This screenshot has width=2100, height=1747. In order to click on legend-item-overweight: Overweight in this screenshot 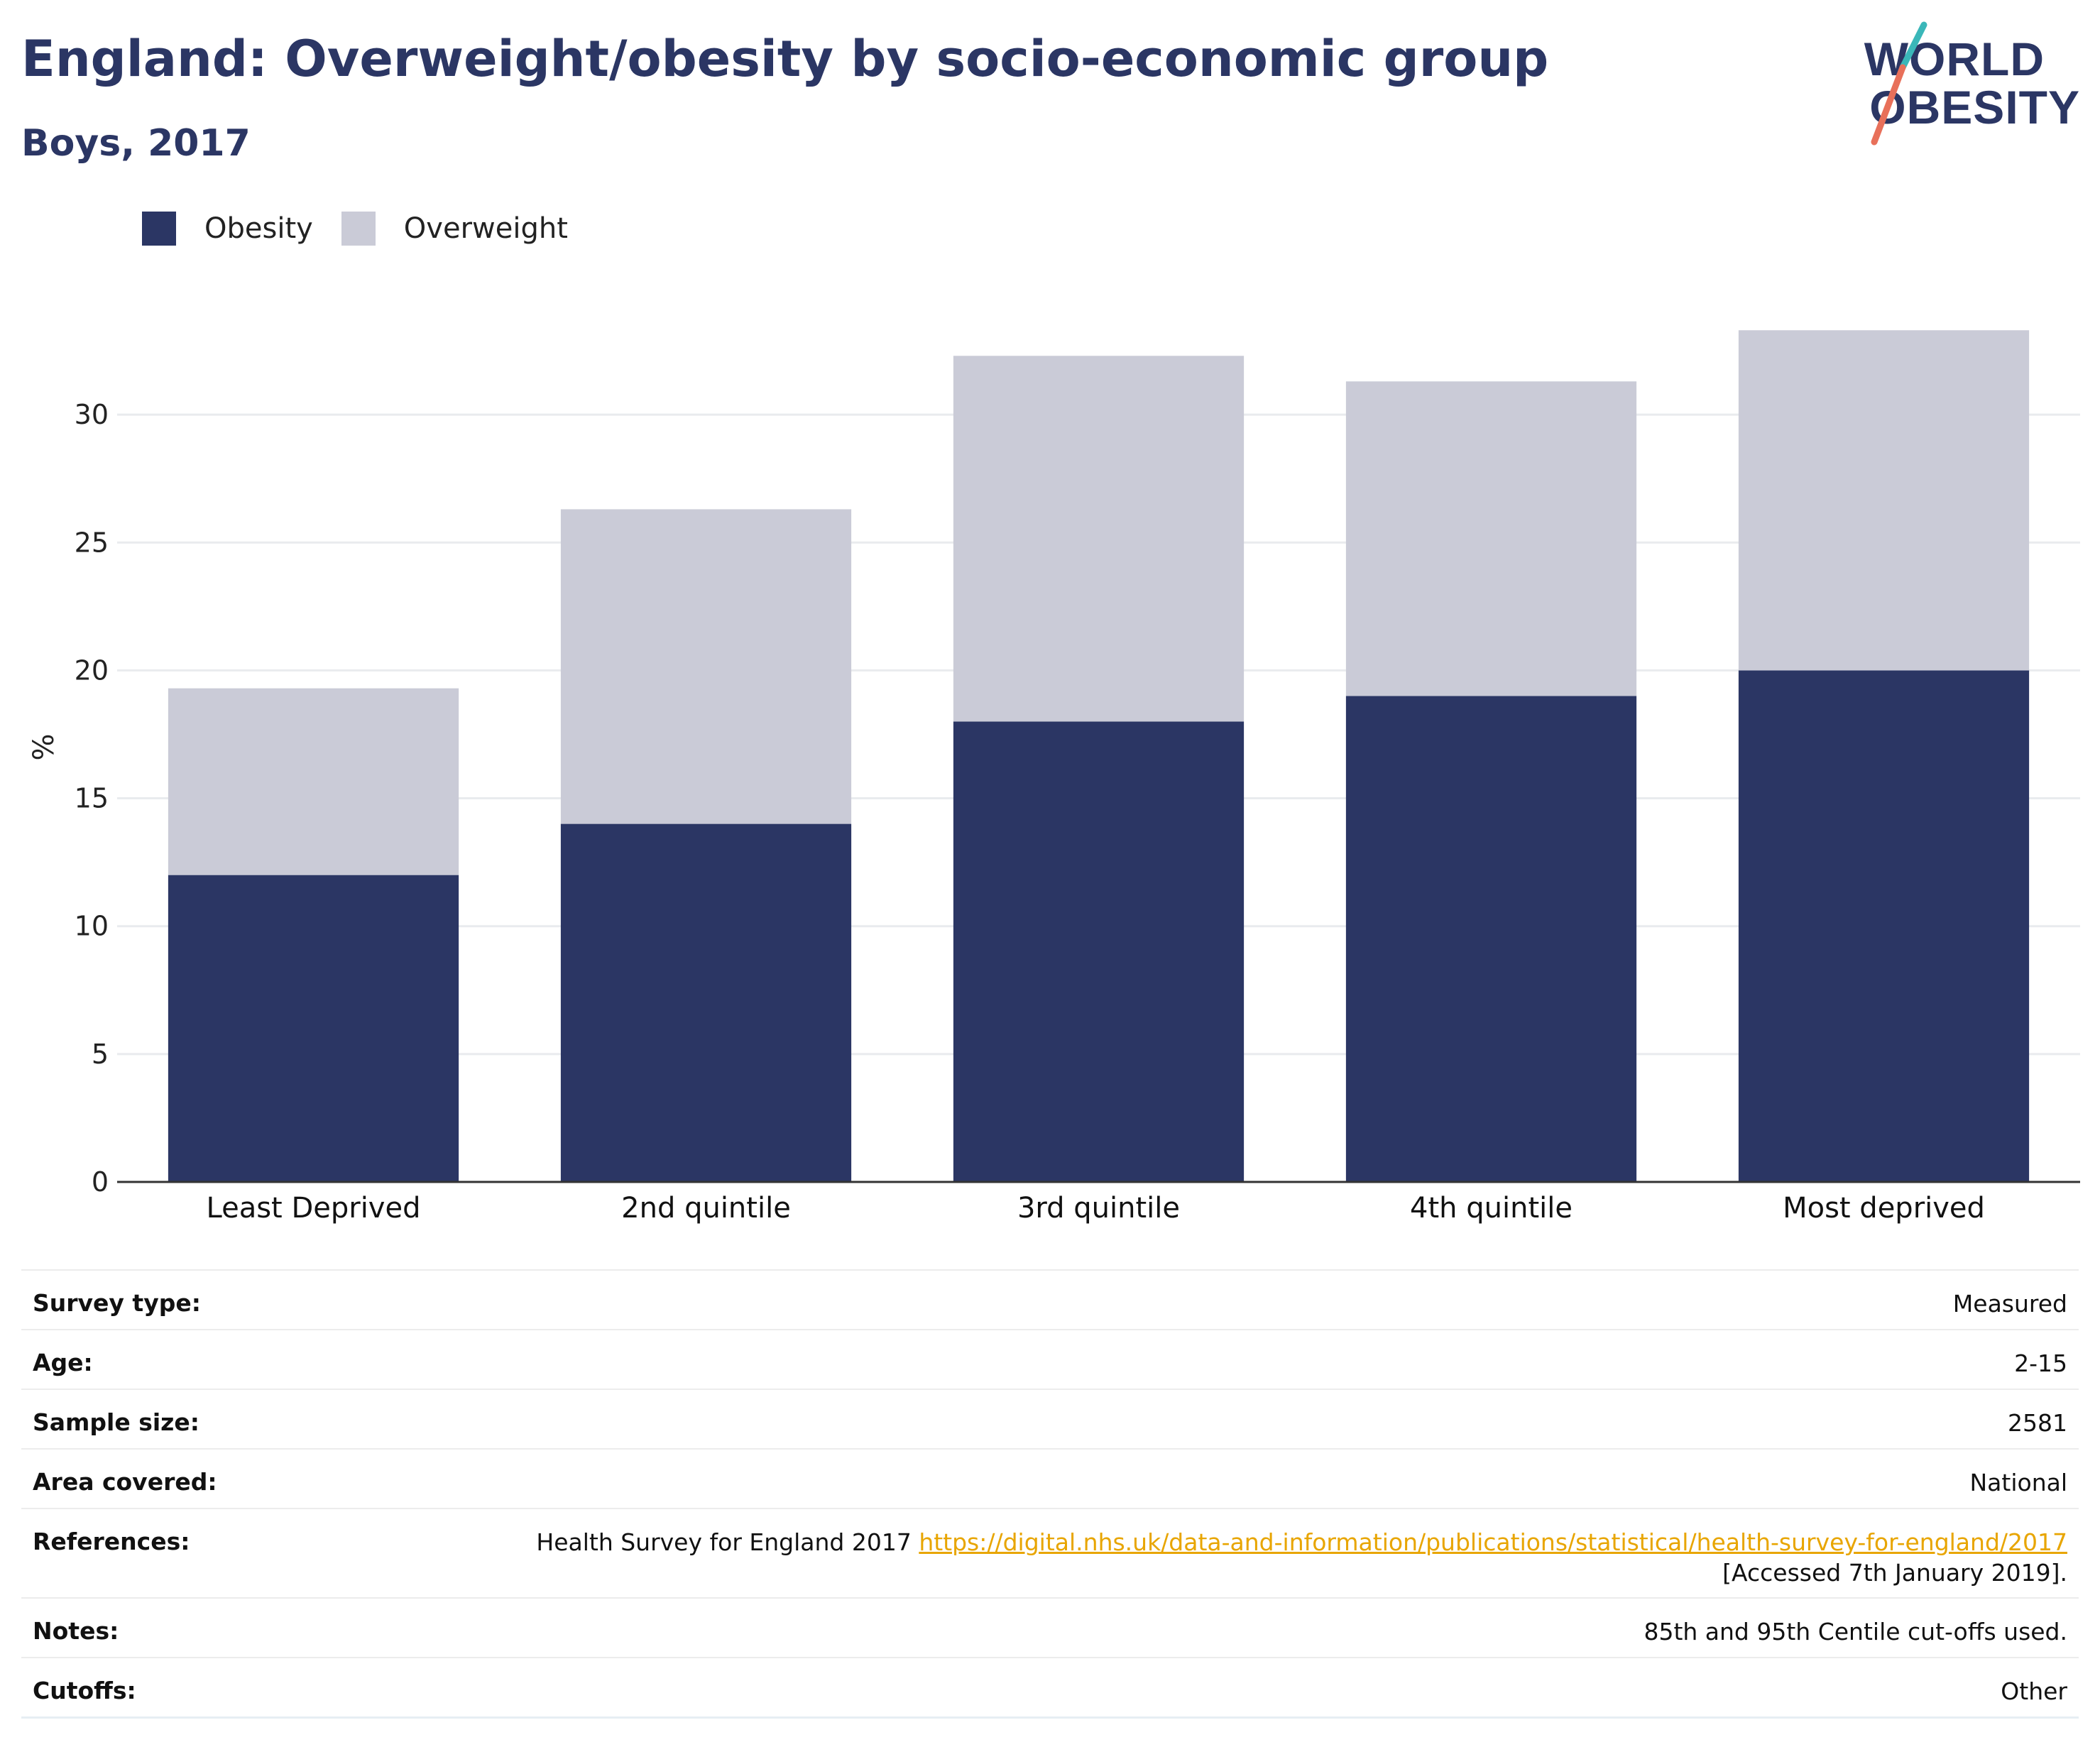, I will do `click(454, 229)`.